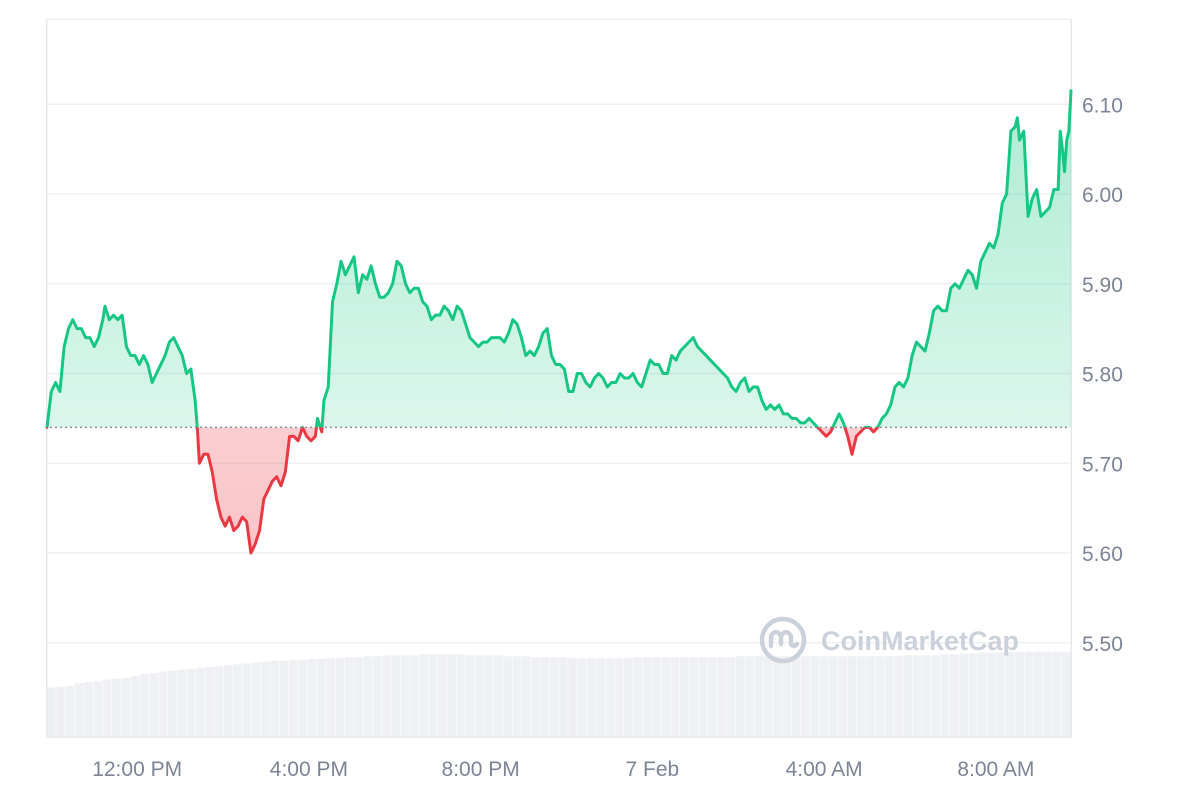 Image resolution: width=1200 pixels, height=800 pixels. Describe the element at coordinates (653, 769) in the screenshot. I see `x-tick-label: 7 Feb` at that location.